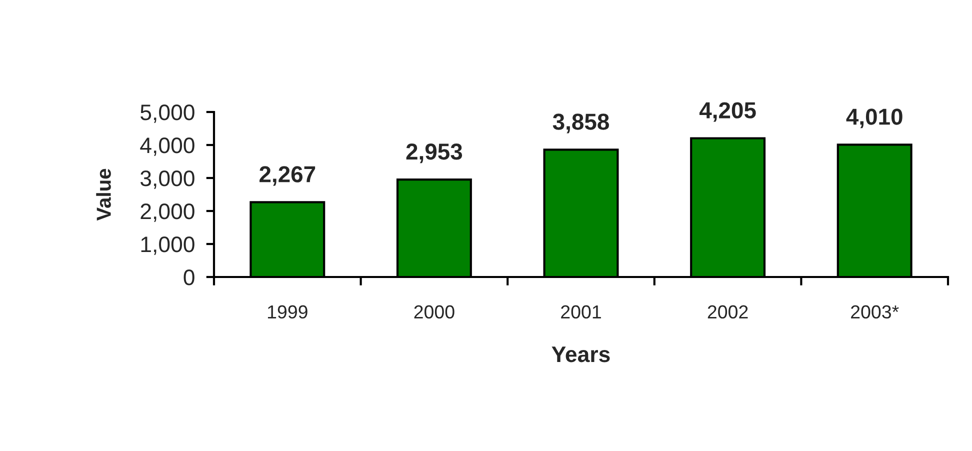 The width and height of the screenshot is (972, 451). What do you see at coordinates (288, 176) in the screenshot?
I see `data-label: 2,267` at bounding box center [288, 176].